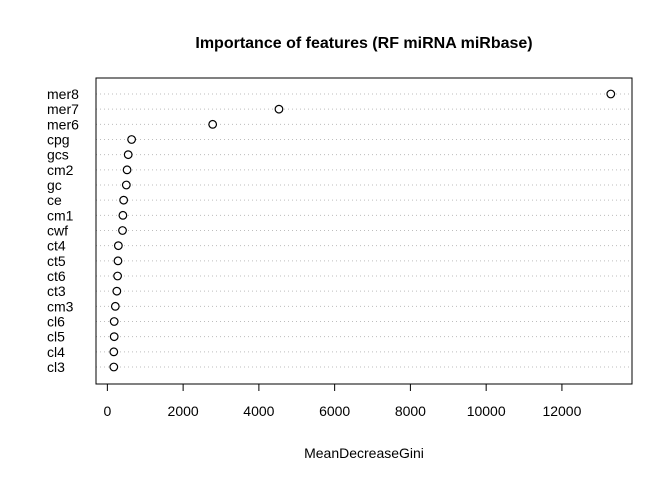 The image size is (672, 480). Describe the element at coordinates (56, 367) in the screenshot. I see `category-label-cl3: cl3` at that location.